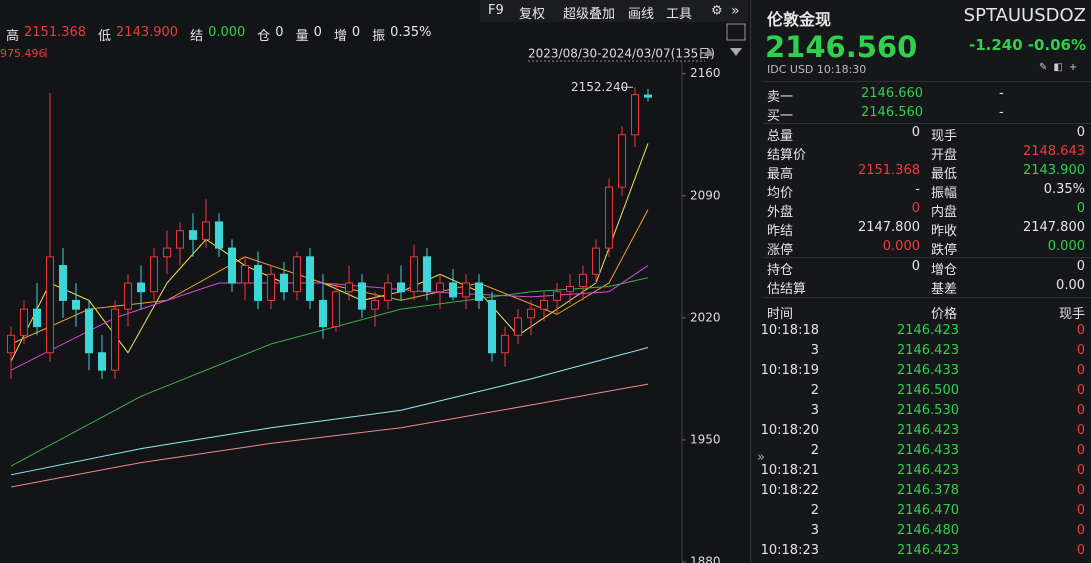 This screenshot has width=1091, height=563. What do you see at coordinates (780, 116) in the screenshot?
I see `book-label: 买一` at bounding box center [780, 116].